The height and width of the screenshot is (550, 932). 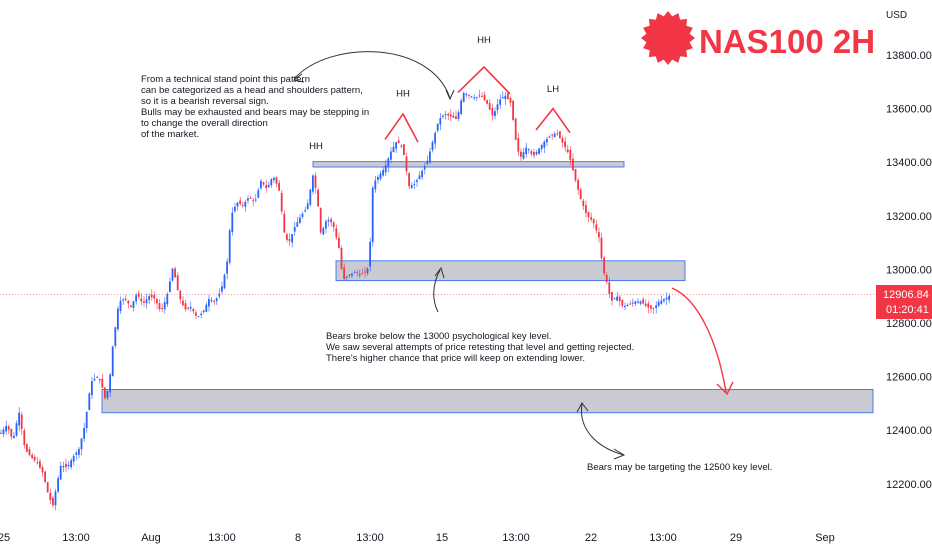 What do you see at coordinates (787, 41) in the screenshot?
I see `title-text: NAS100 2H` at bounding box center [787, 41].